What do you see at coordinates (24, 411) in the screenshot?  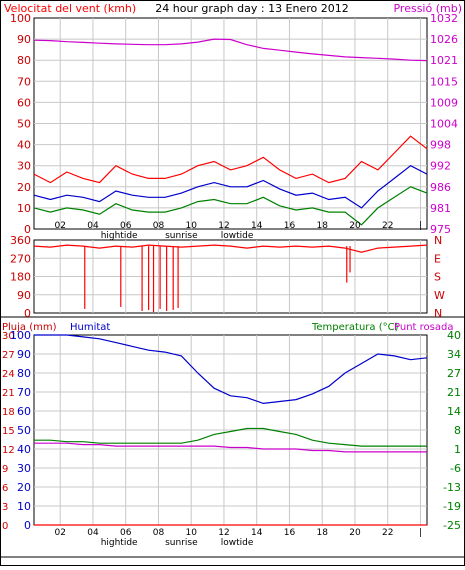 I see `humidity-tick-label: 60` at bounding box center [24, 411].